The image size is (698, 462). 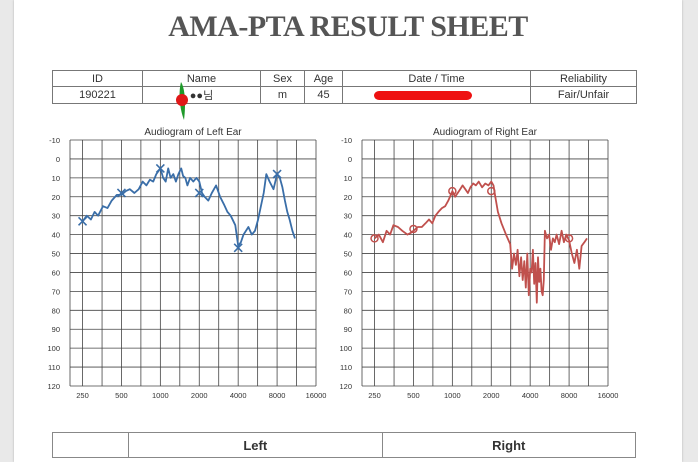 I want to click on header-name: Name, so click(x=201, y=78).